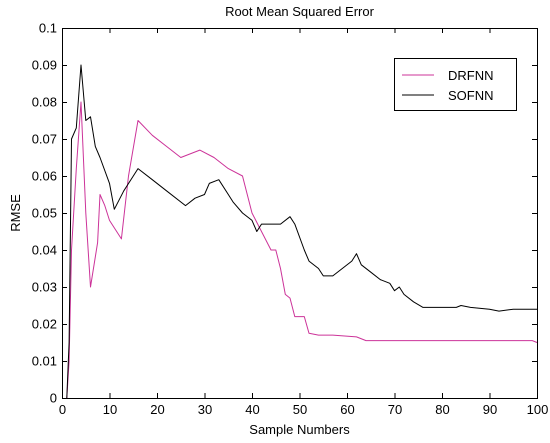  What do you see at coordinates (48, 28) in the screenshot?
I see `y-tick-label: 0.1` at bounding box center [48, 28].